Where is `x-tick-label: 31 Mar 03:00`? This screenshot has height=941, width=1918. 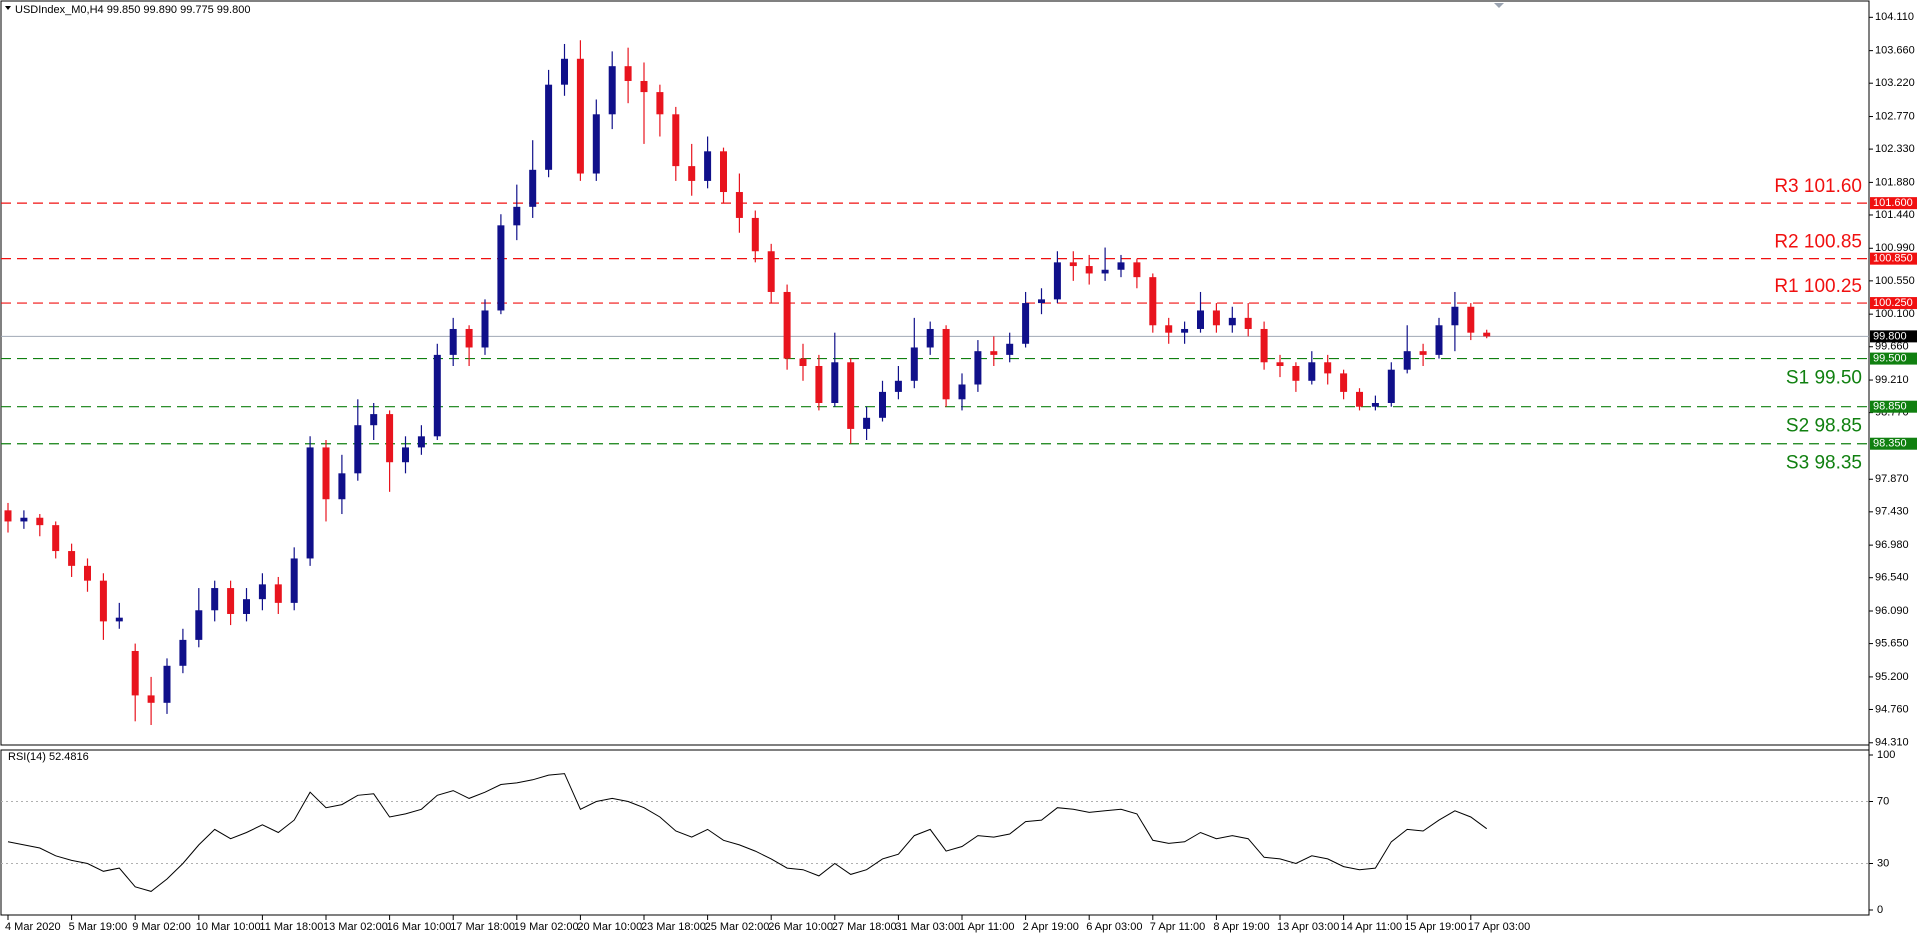 x-tick-label: 31 Mar 03:00 is located at coordinates (927, 927).